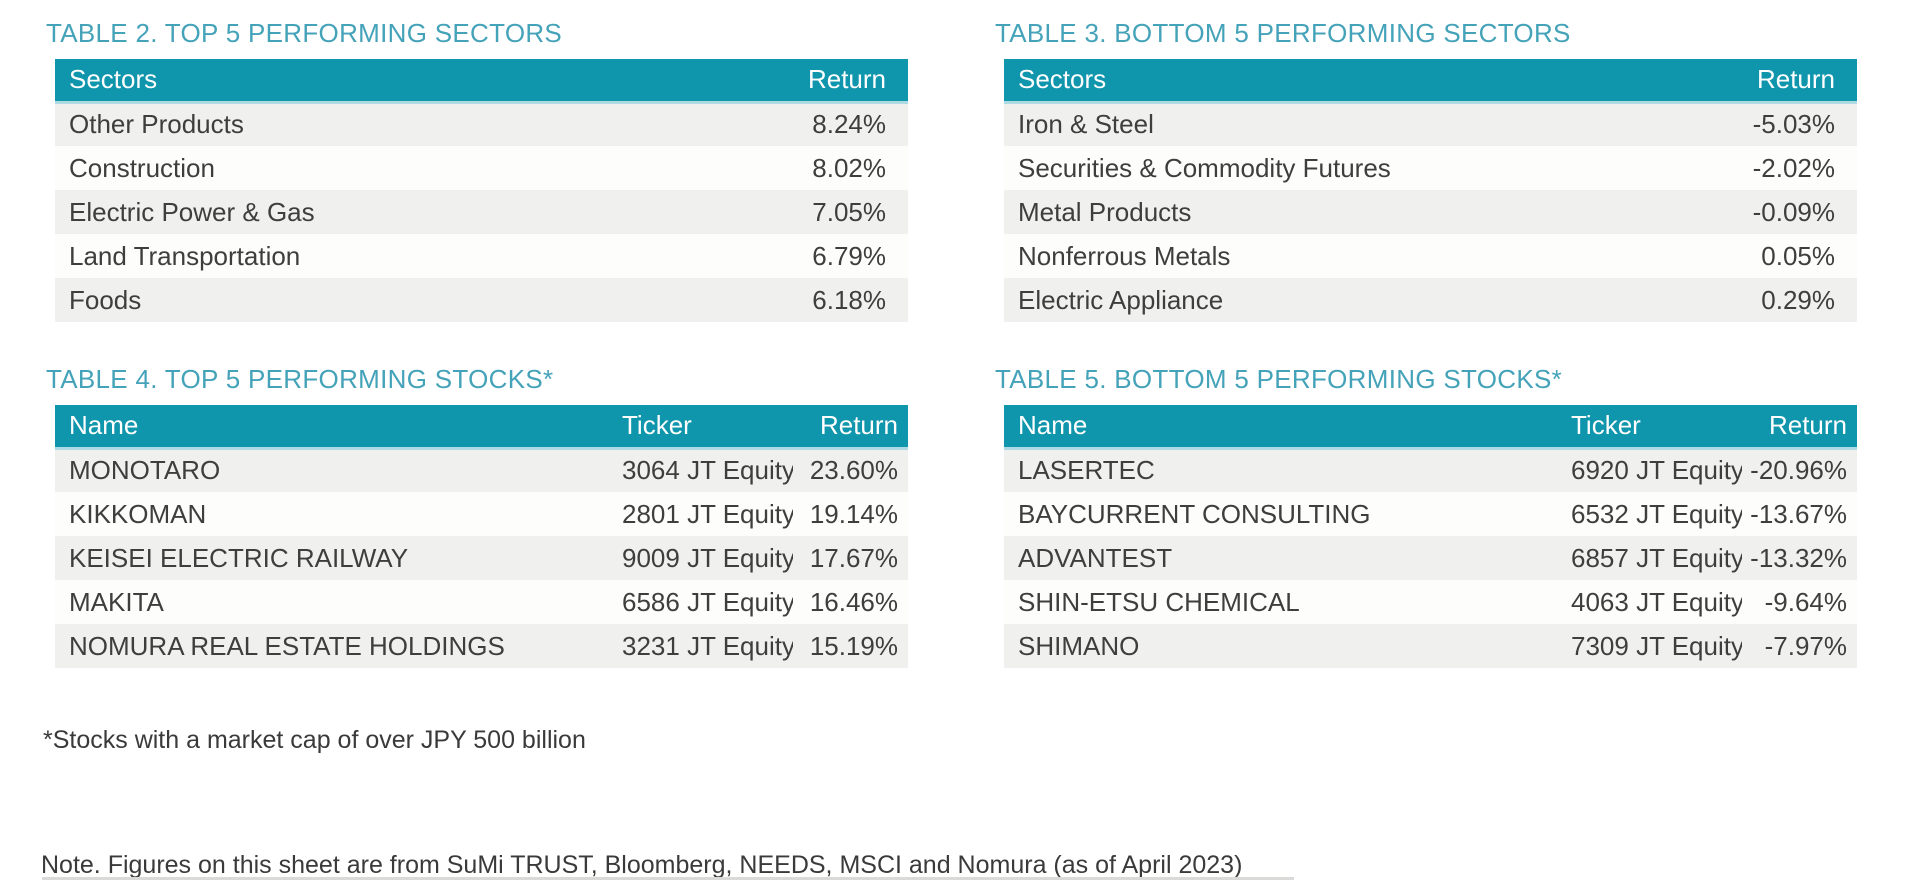 This screenshot has height=881, width=1920. What do you see at coordinates (1086, 470) in the screenshot?
I see `name-cell: LASERTEC` at bounding box center [1086, 470].